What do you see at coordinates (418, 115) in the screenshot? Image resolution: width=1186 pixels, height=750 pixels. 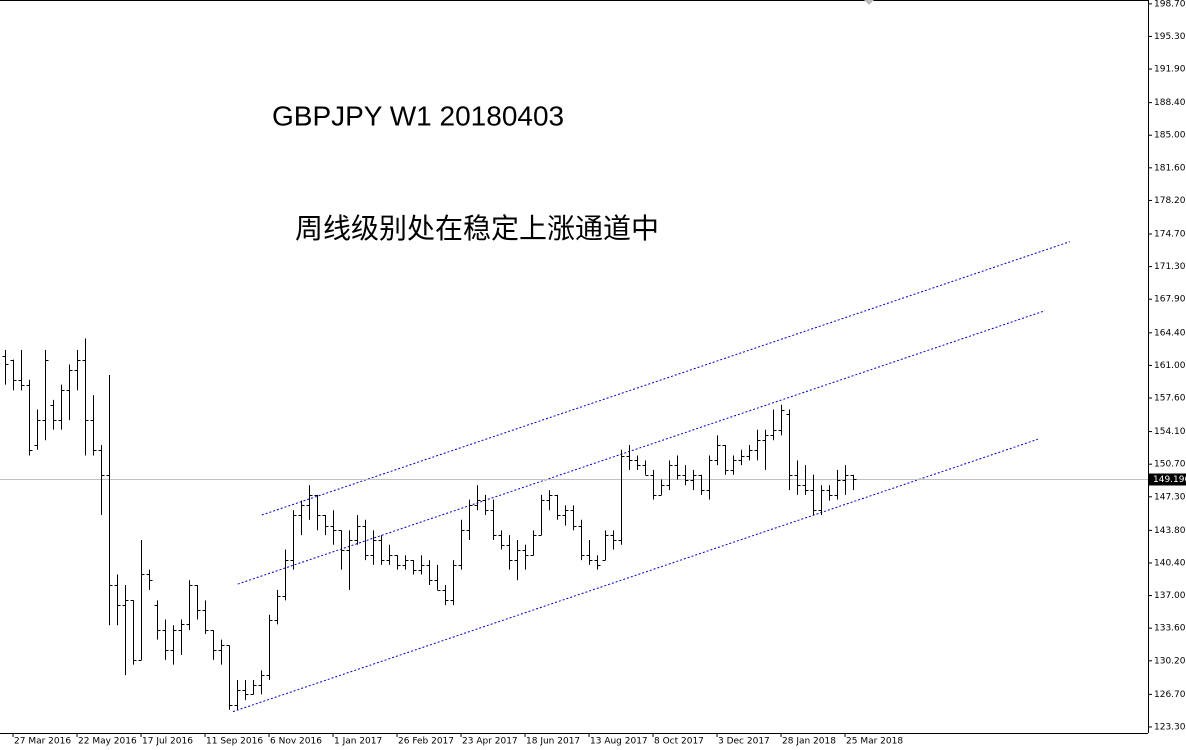 I see `chart-title: GBPJPY W1 20180403` at bounding box center [418, 115].